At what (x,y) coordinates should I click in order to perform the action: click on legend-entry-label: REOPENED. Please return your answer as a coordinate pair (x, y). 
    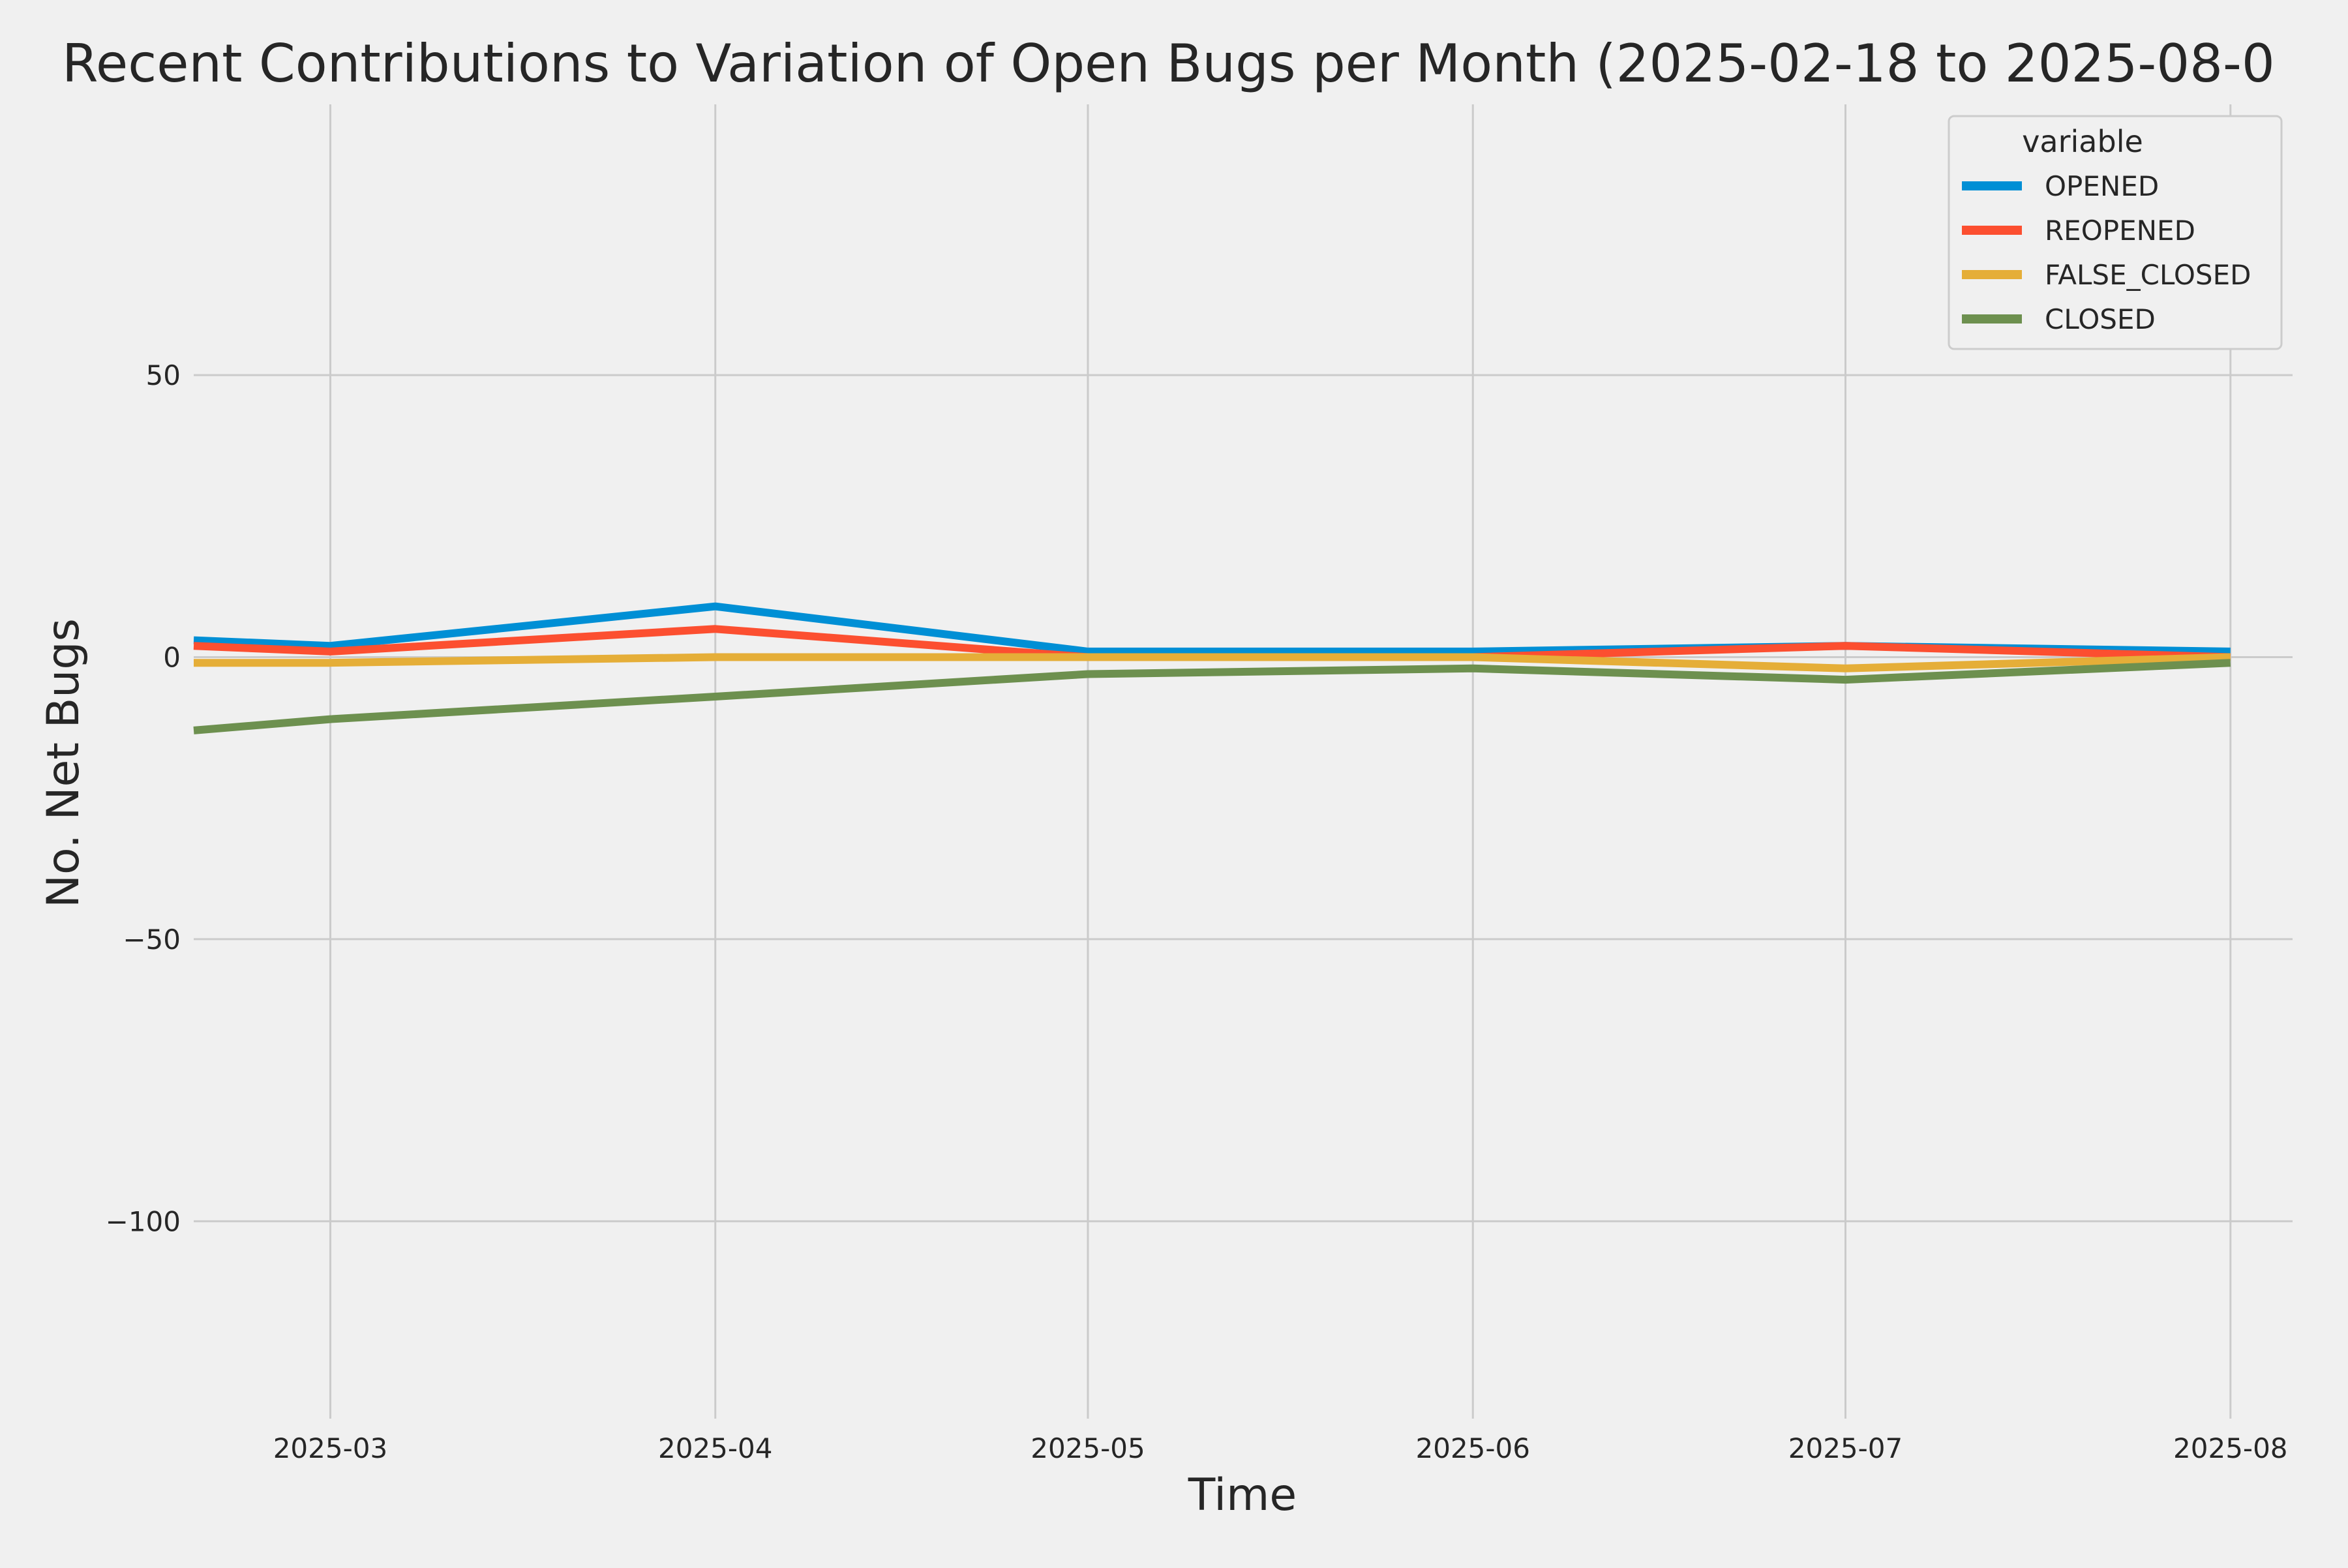
    Looking at the image, I should click on (2120, 231).